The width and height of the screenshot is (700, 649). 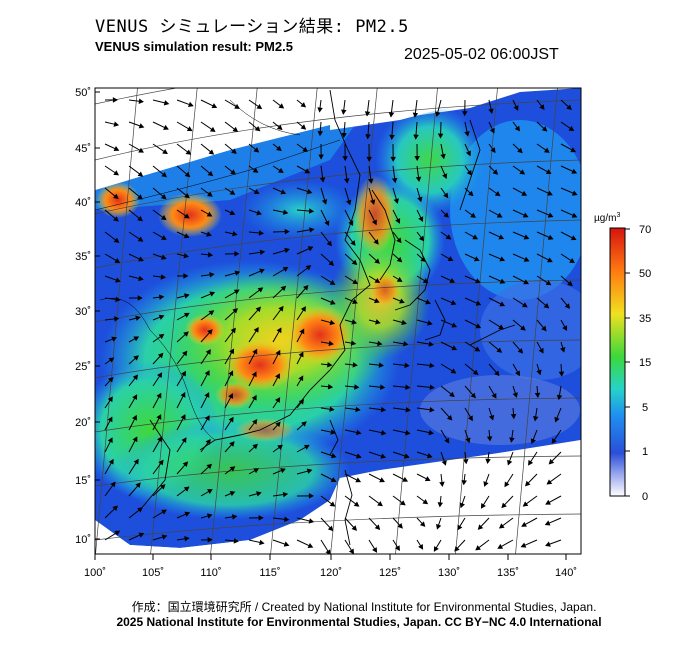 I want to click on lat-label: 25˚, so click(x=83, y=367).